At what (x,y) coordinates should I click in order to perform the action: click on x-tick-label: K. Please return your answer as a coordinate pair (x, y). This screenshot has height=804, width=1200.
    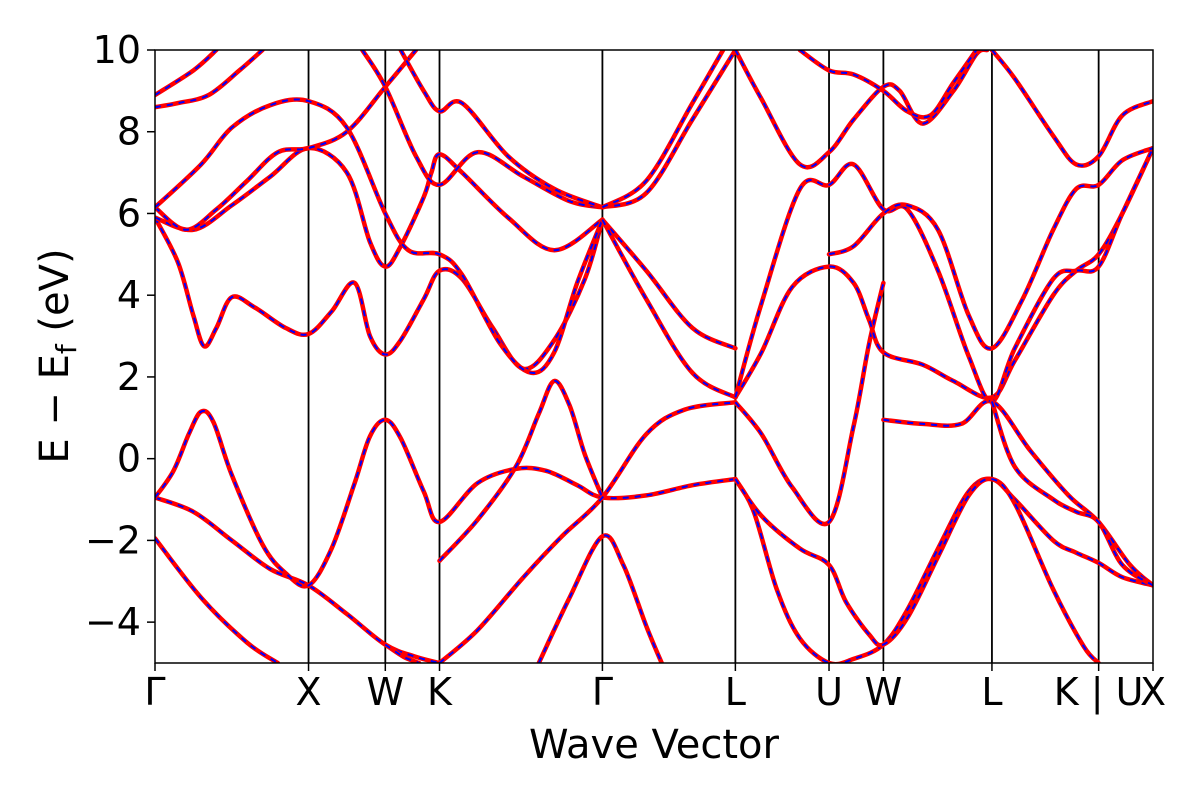
    Looking at the image, I should click on (440, 692).